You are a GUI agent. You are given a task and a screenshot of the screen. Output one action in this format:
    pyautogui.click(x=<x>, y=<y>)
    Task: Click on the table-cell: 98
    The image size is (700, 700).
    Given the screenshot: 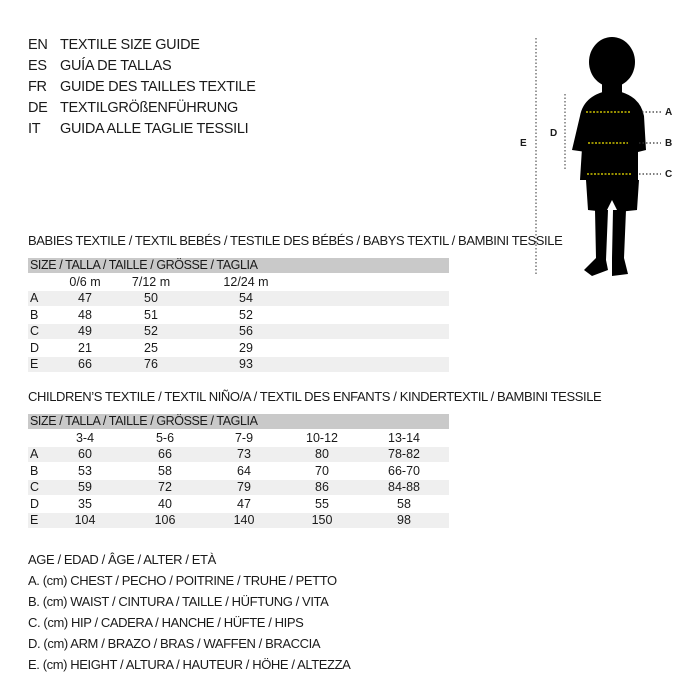 What is the action you would take?
    pyautogui.click(x=404, y=520)
    